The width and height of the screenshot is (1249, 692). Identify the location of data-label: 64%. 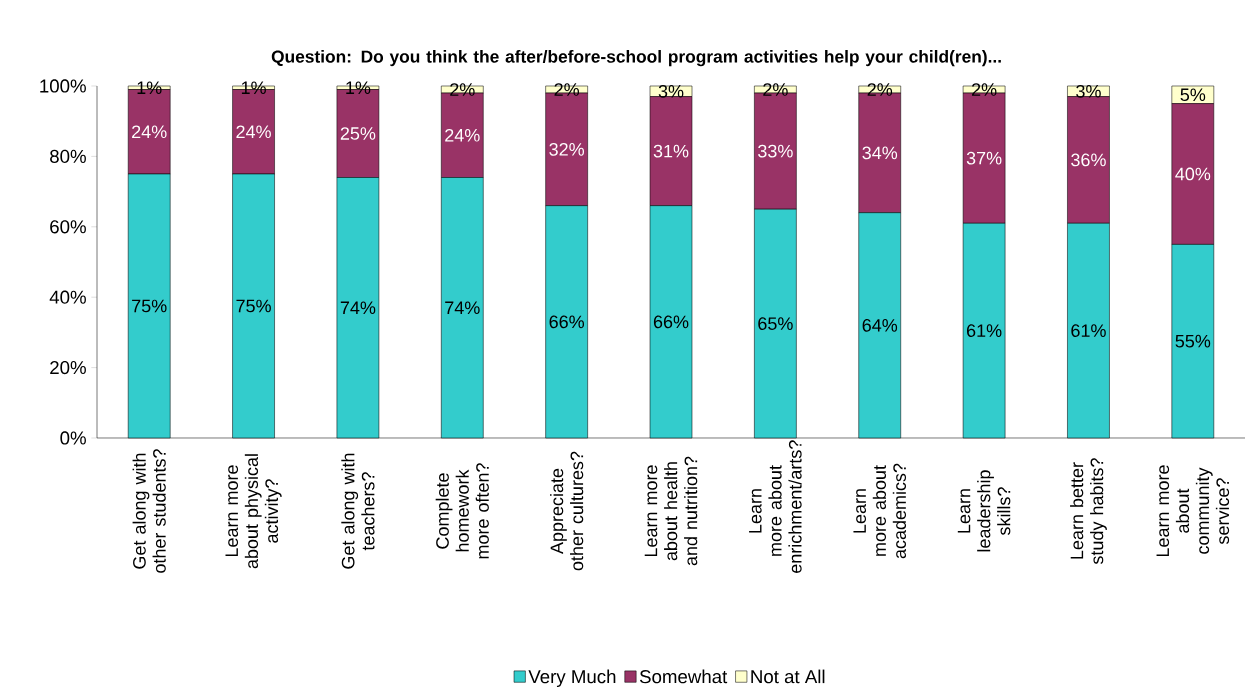
(880, 325).